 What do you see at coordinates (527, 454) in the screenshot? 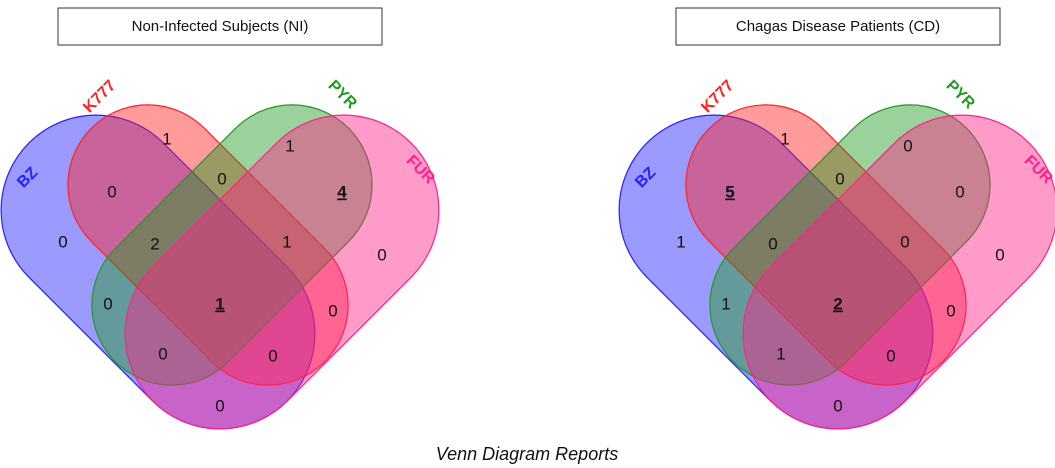
I see `caption: Venn Diagram Reports` at bounding box center [527, 454].